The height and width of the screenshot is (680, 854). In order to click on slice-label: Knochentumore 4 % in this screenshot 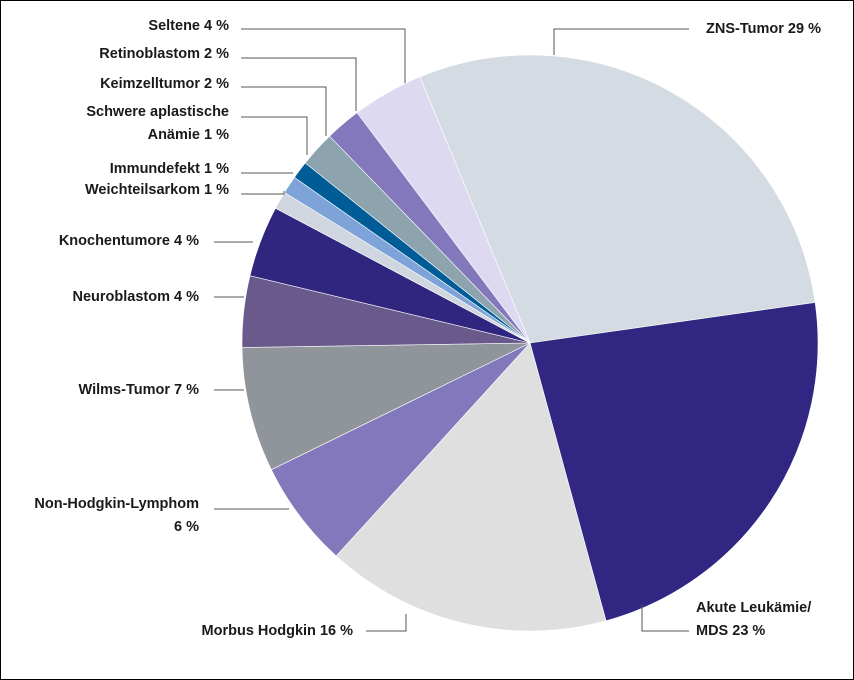, I will do `click(129, 241)`.